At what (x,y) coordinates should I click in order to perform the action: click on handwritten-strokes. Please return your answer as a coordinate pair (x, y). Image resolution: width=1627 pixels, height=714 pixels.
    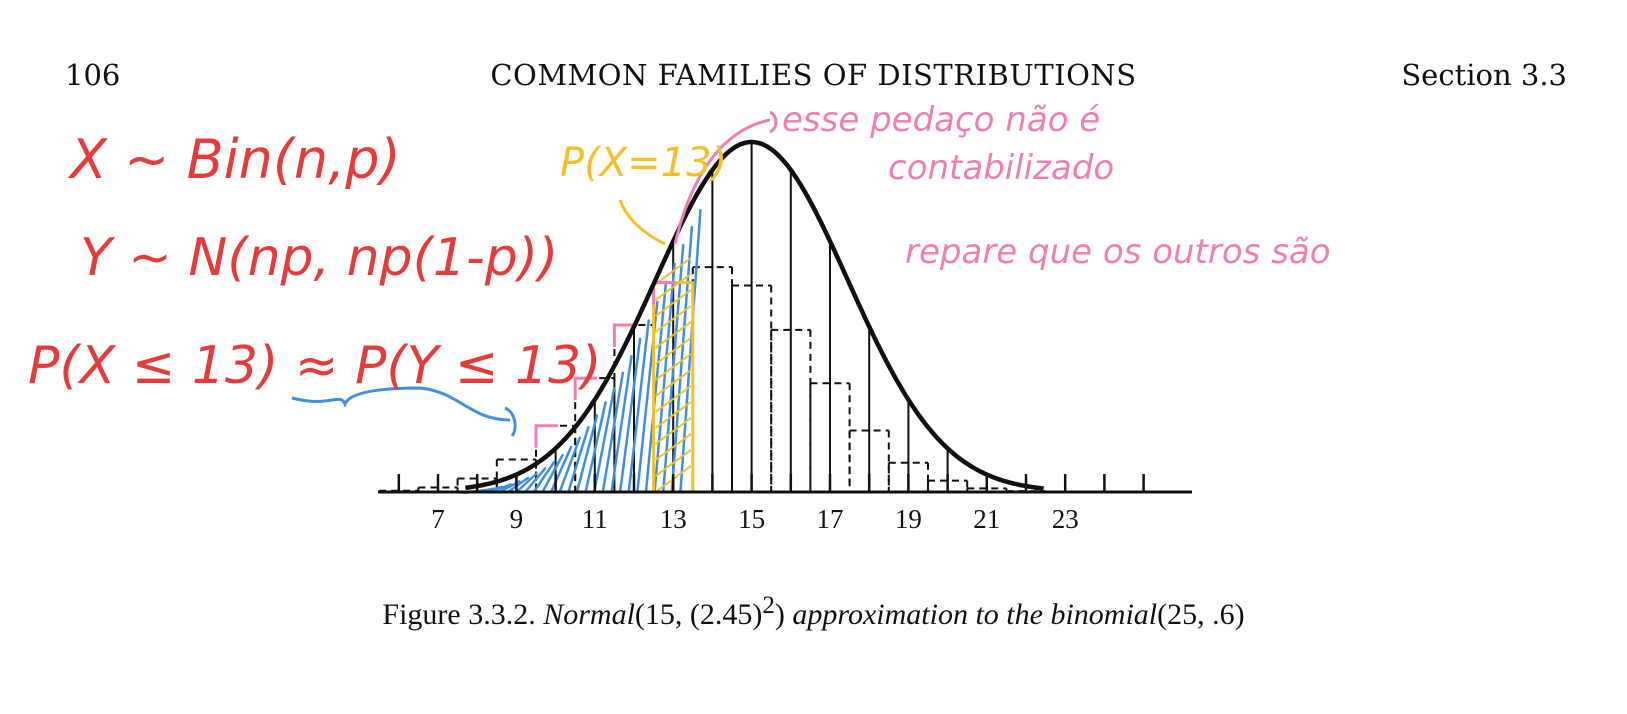
    Looking at the image, I should click on (534, 273).